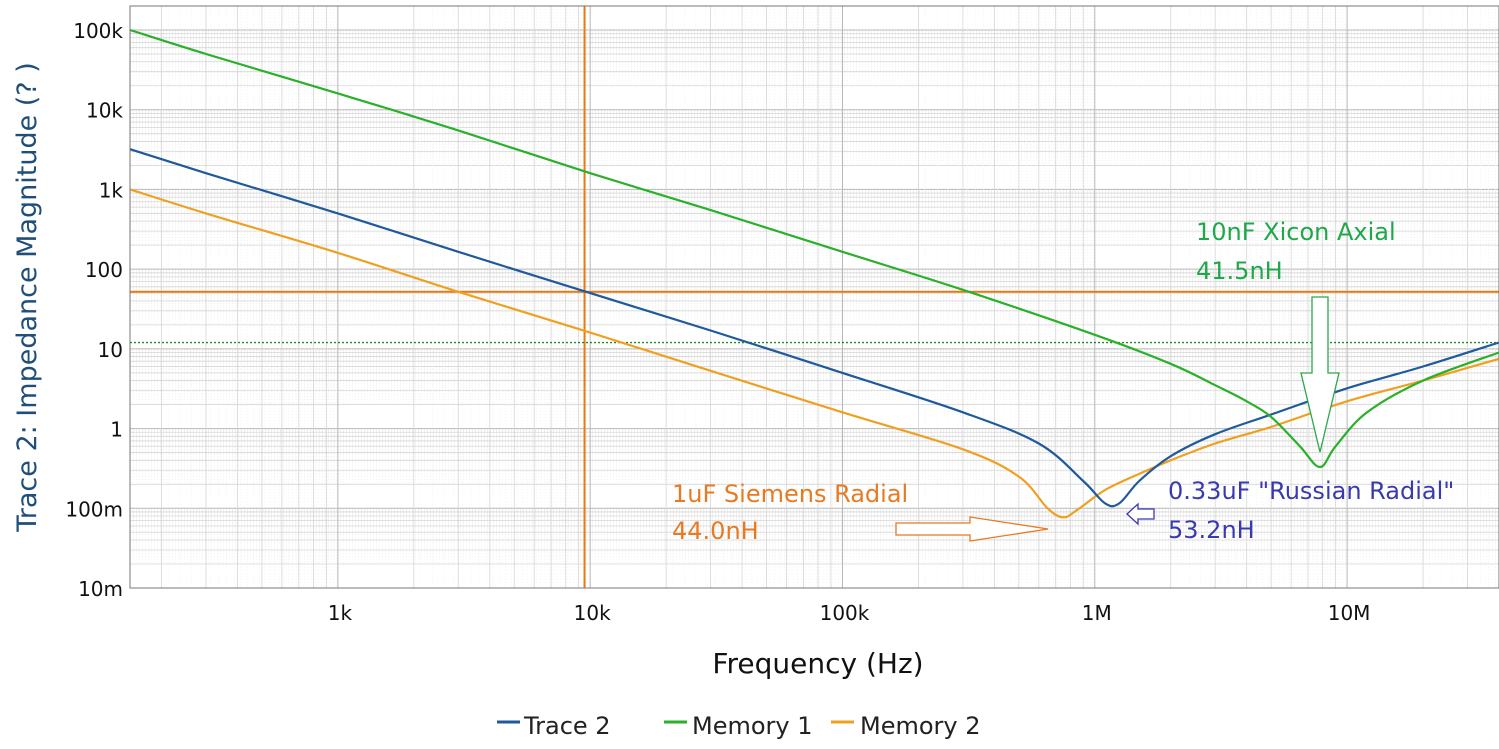  Describe the element at coordinates (94, 310) in the screenshot. I see `y-axis-ticks: 100k 10k 1k 100 10 1 100m 10m` at that location.